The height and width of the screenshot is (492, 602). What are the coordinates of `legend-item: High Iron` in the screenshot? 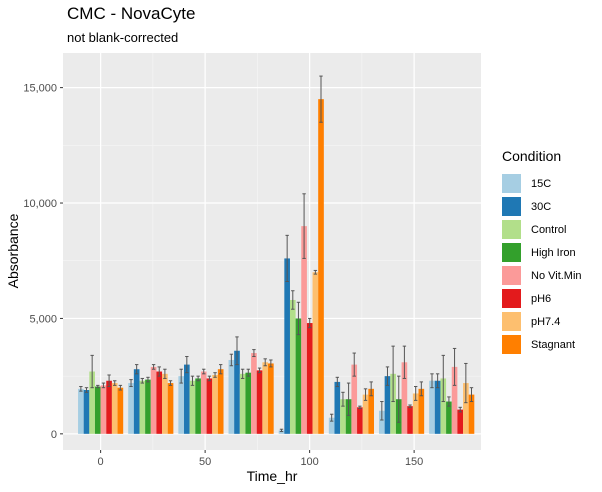 It's located at (542, 252).